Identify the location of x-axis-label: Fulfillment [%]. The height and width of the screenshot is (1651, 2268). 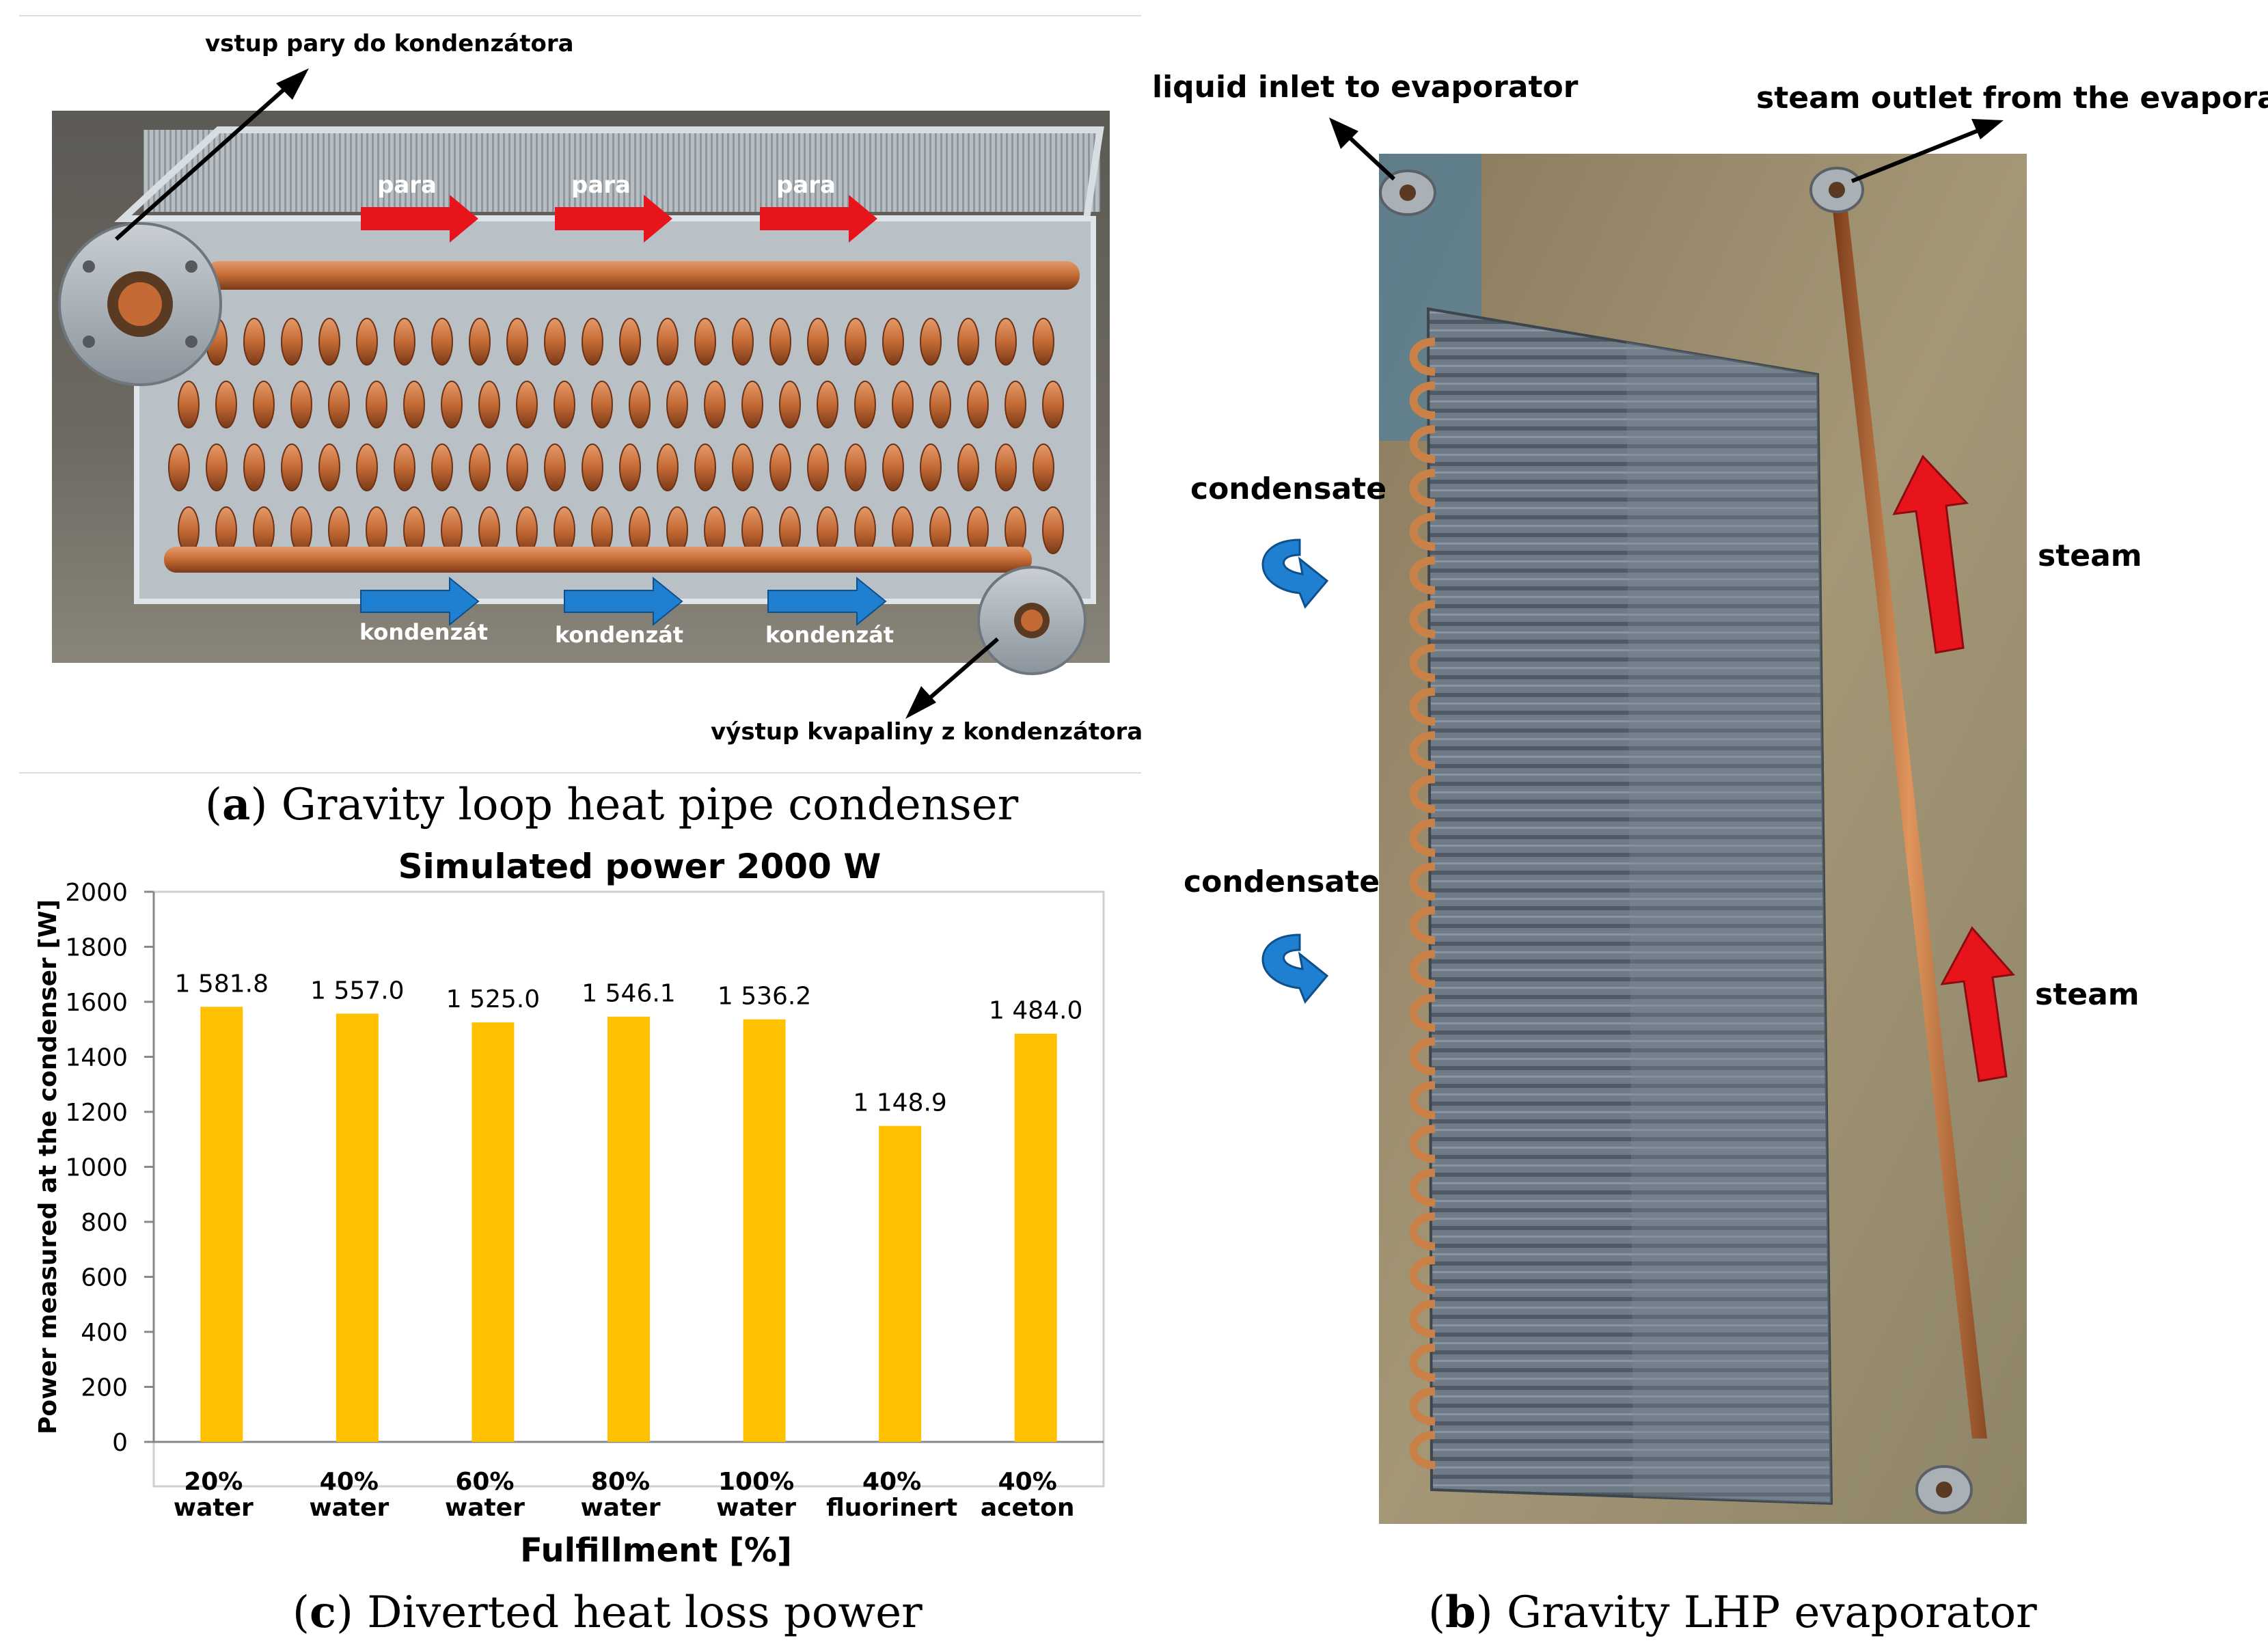
(656, 1549).